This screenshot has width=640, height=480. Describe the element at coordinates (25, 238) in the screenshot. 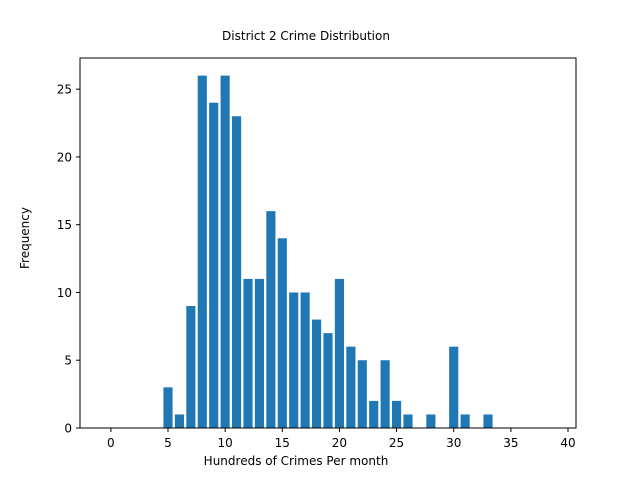

I see `y-axis-label: Frequency` at that location.